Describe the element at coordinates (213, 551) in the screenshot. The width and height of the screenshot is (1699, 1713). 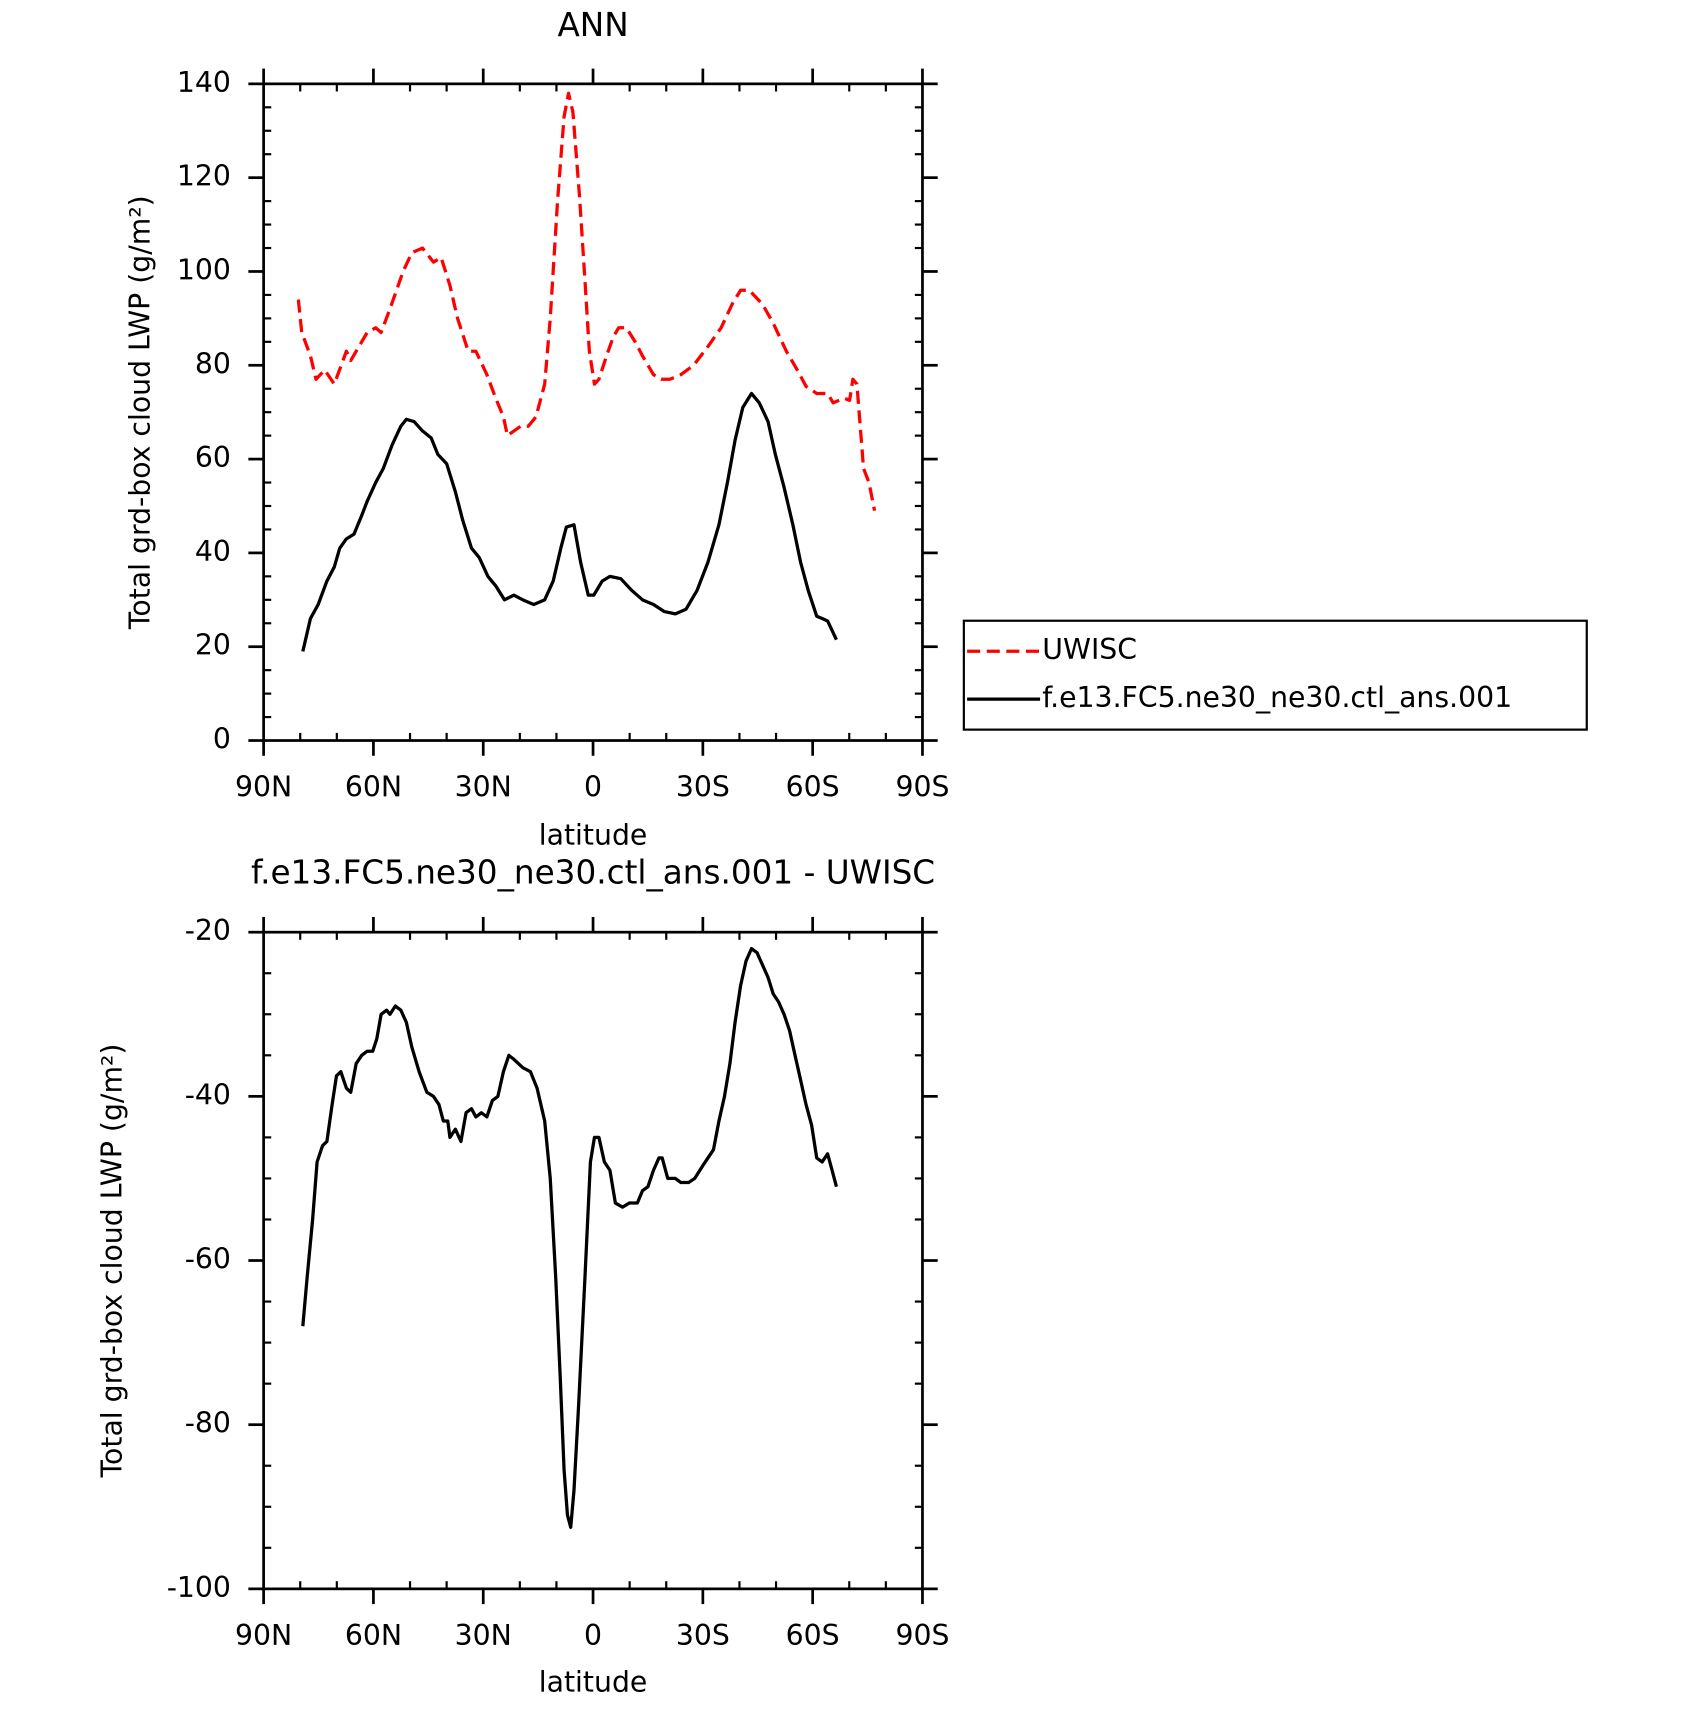
I see `y-tick-label: 40` at that location.